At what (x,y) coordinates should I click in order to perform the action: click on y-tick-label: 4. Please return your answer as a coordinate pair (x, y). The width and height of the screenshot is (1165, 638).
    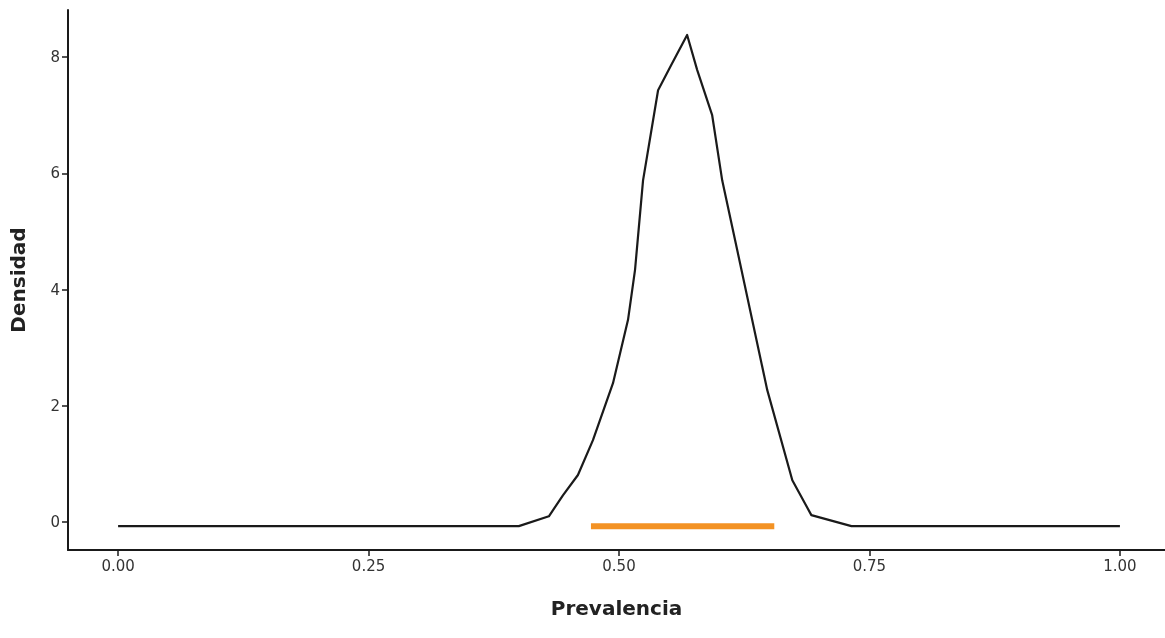
    Looking at the image, I should click on (55, 289).